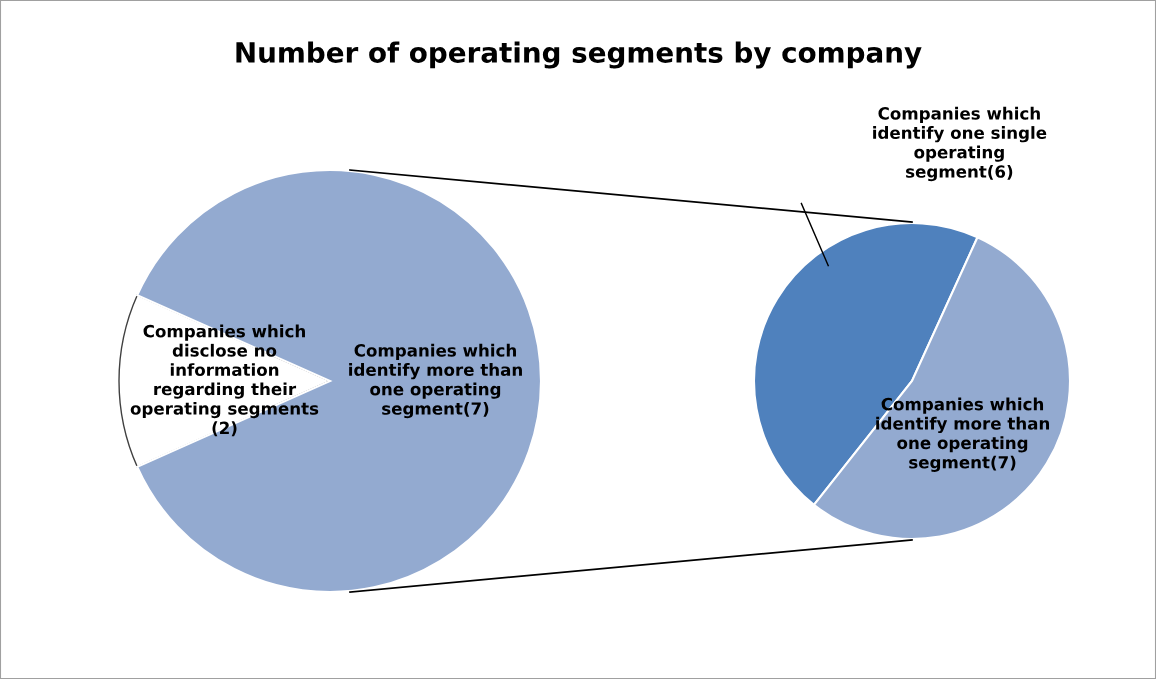  I want to click on slice-label: Companies which disclose no information regarding their operating segments (2), so click(224, 380).